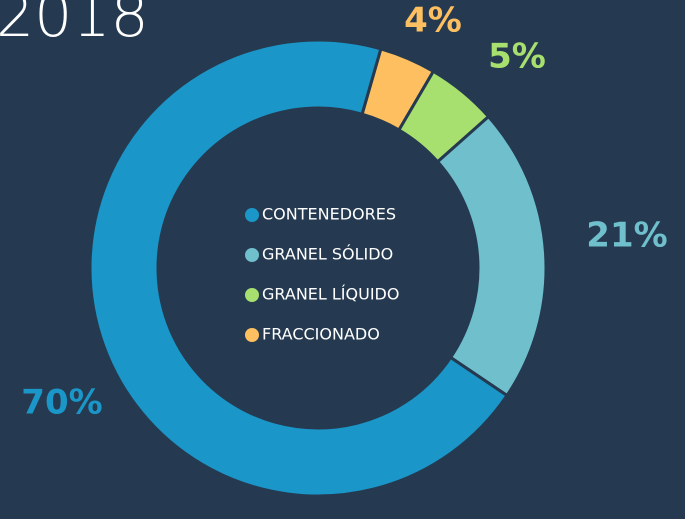 The image size is (685, 519). What do you see at coordinates (626, 236) in the screenshot?
I see `value-label: 21%` at bounding box center [626, 236].